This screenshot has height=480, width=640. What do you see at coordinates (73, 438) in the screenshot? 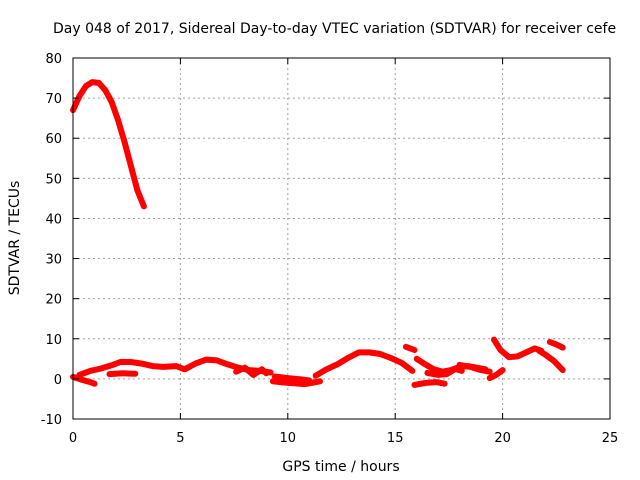
I see `x-tick-label: 0` at bounding box center [73, 438].